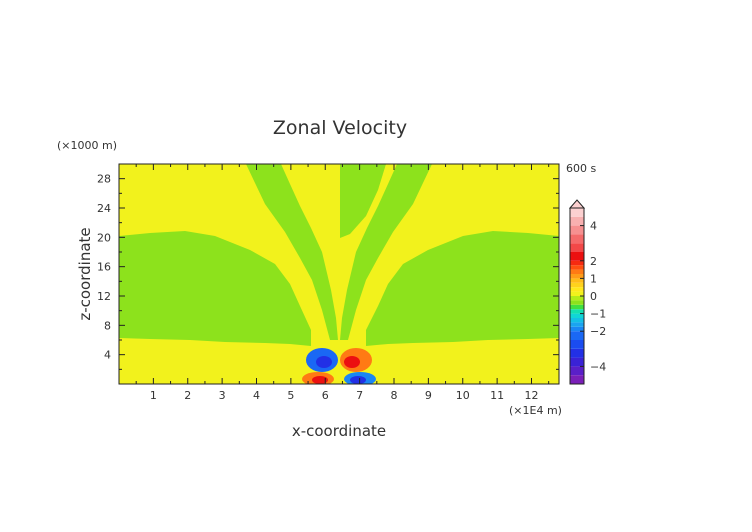  Describe the element at coordinates (292, 252) in the screenshot. I see `field-band-negative-left-upper` at that location.